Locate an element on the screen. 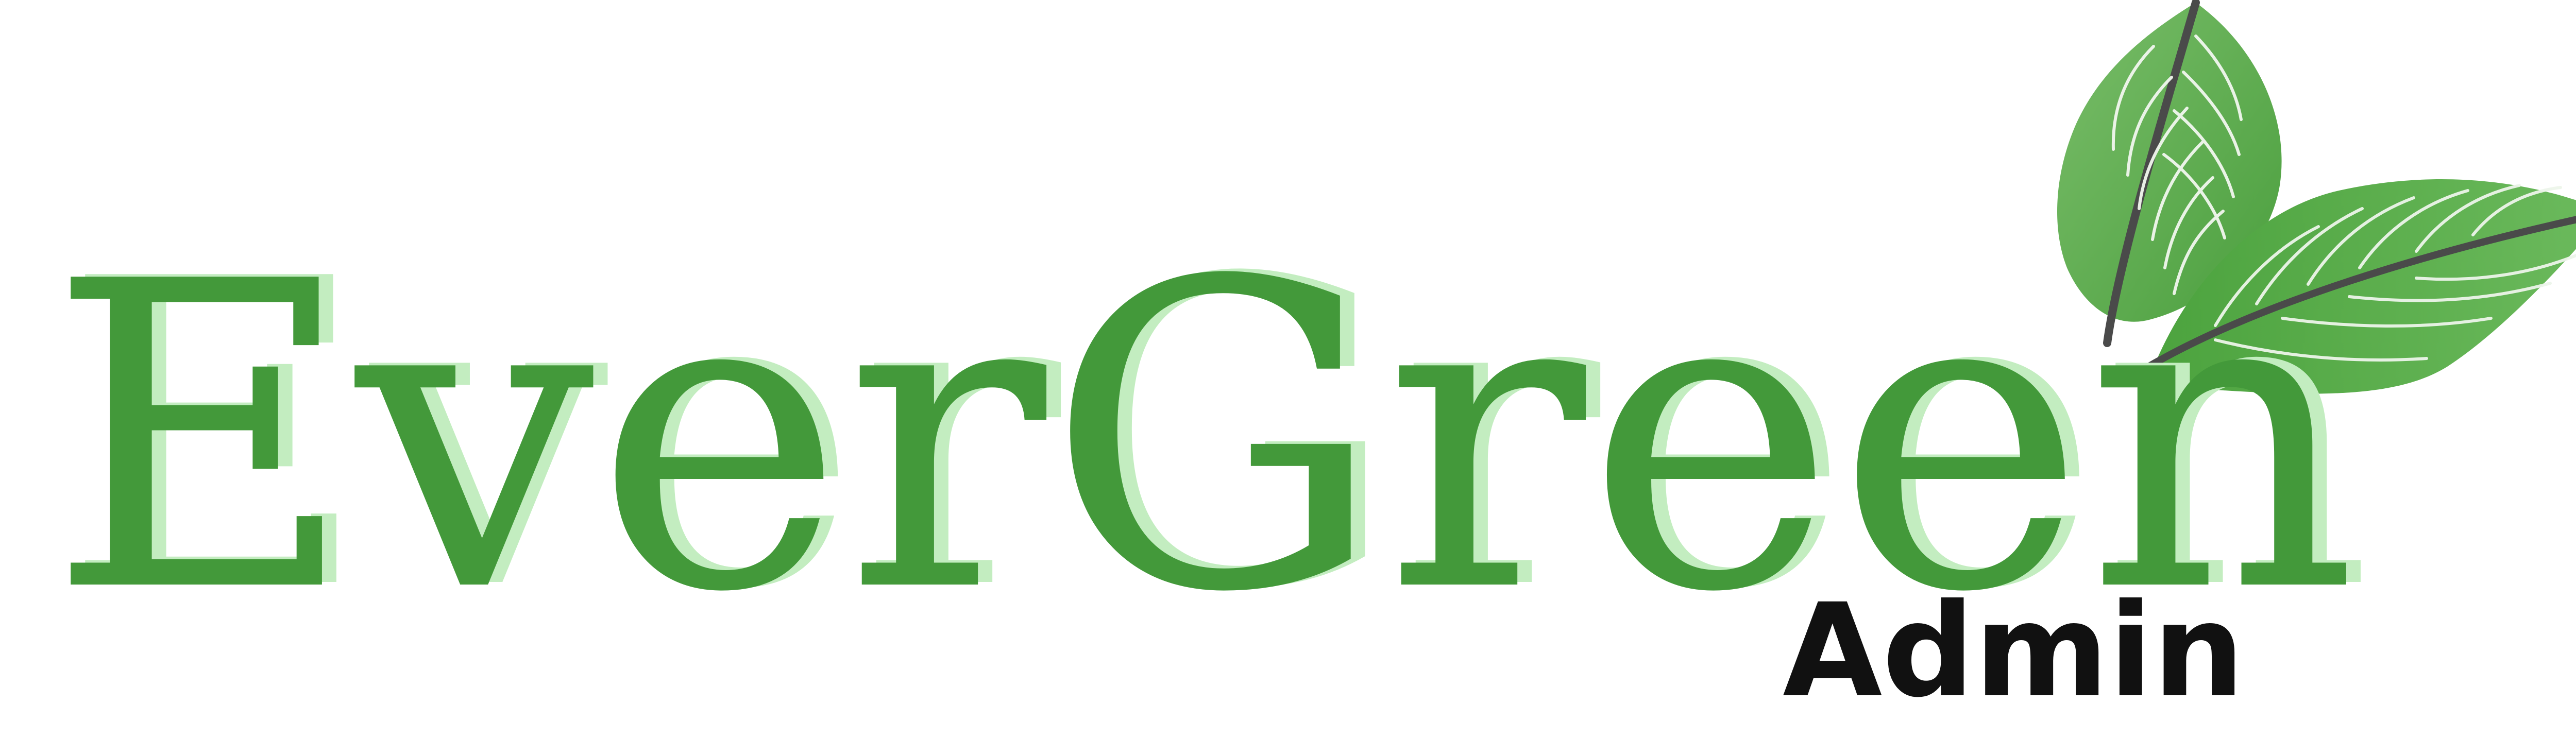 The height and width of the screenshot is (738, 2576). admin-subtitle: Admin is located at coordinates (2014, 651).